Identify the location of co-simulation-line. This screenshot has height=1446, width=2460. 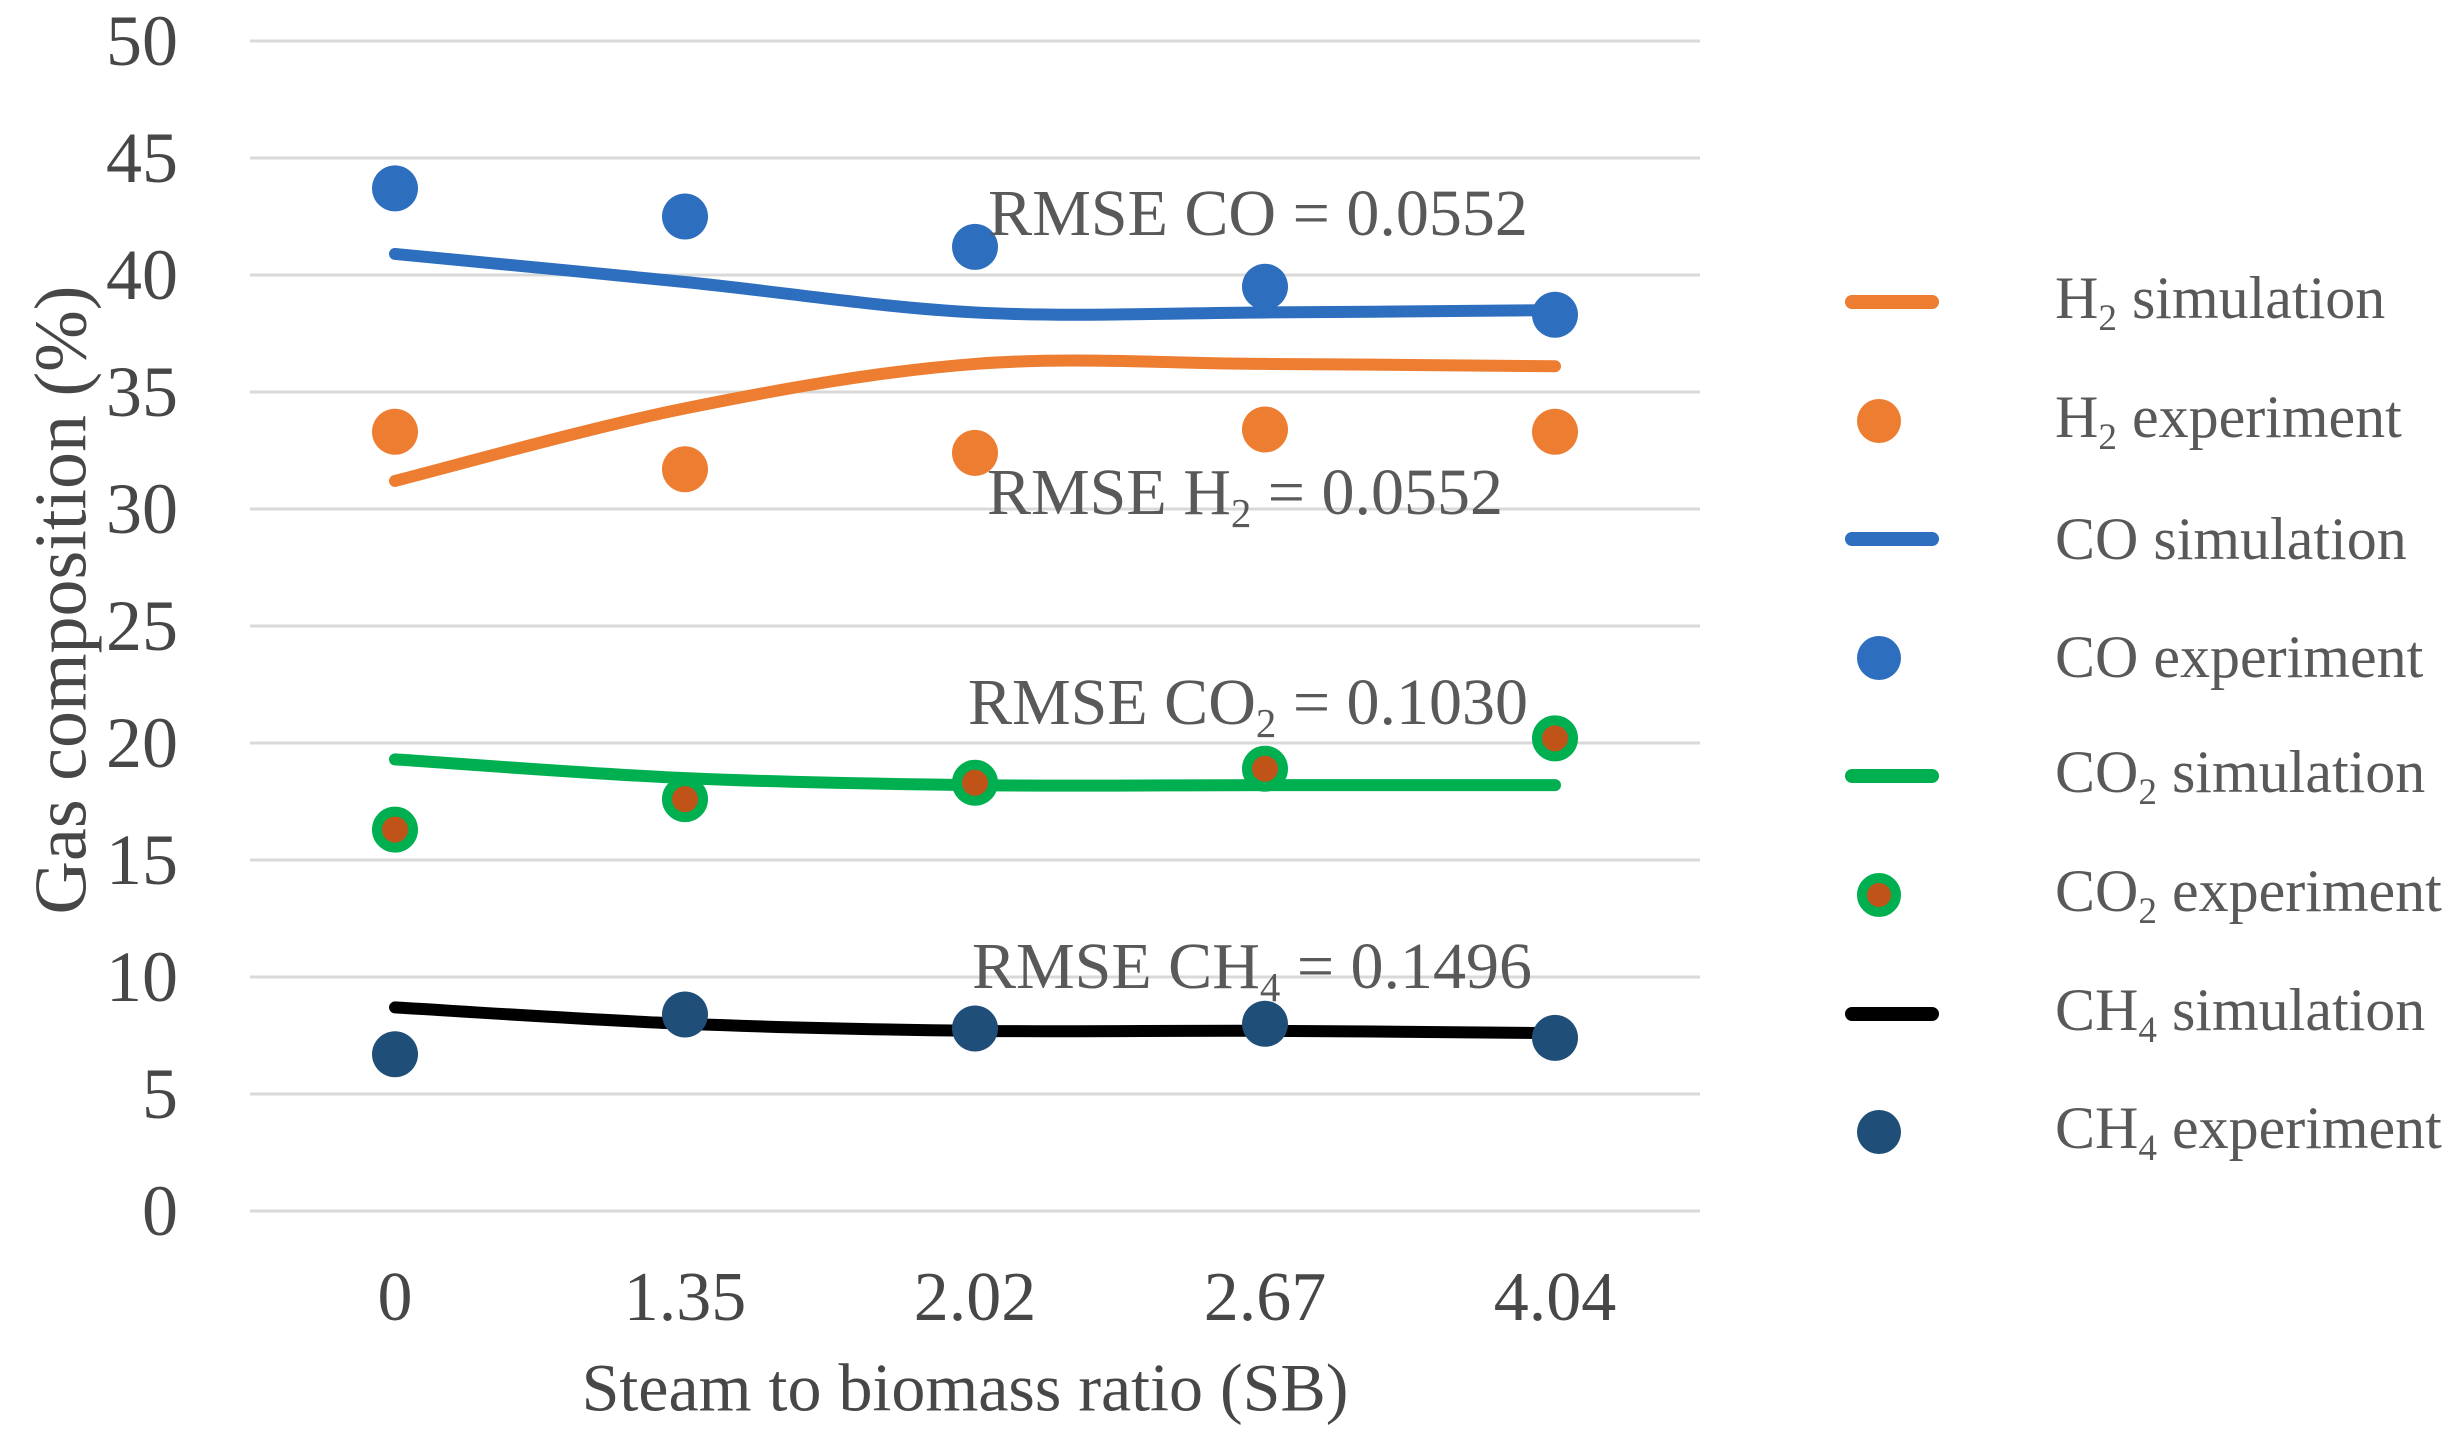
(975, 284).